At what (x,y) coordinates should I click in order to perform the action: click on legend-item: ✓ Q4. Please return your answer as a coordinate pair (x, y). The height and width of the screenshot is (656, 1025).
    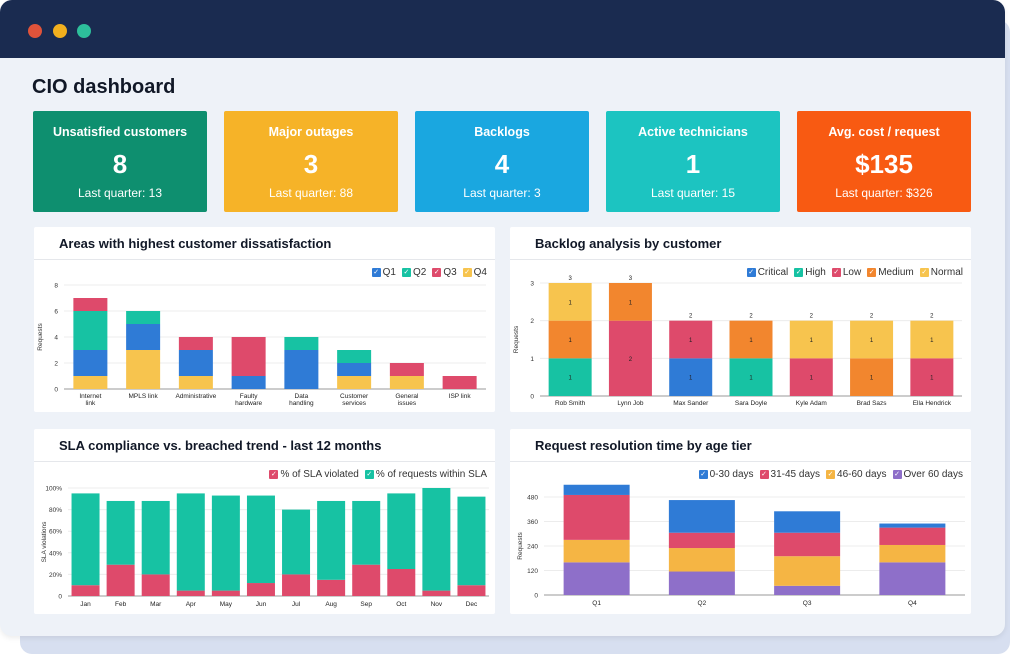
    Looking at the image, I should click on (474, 272).